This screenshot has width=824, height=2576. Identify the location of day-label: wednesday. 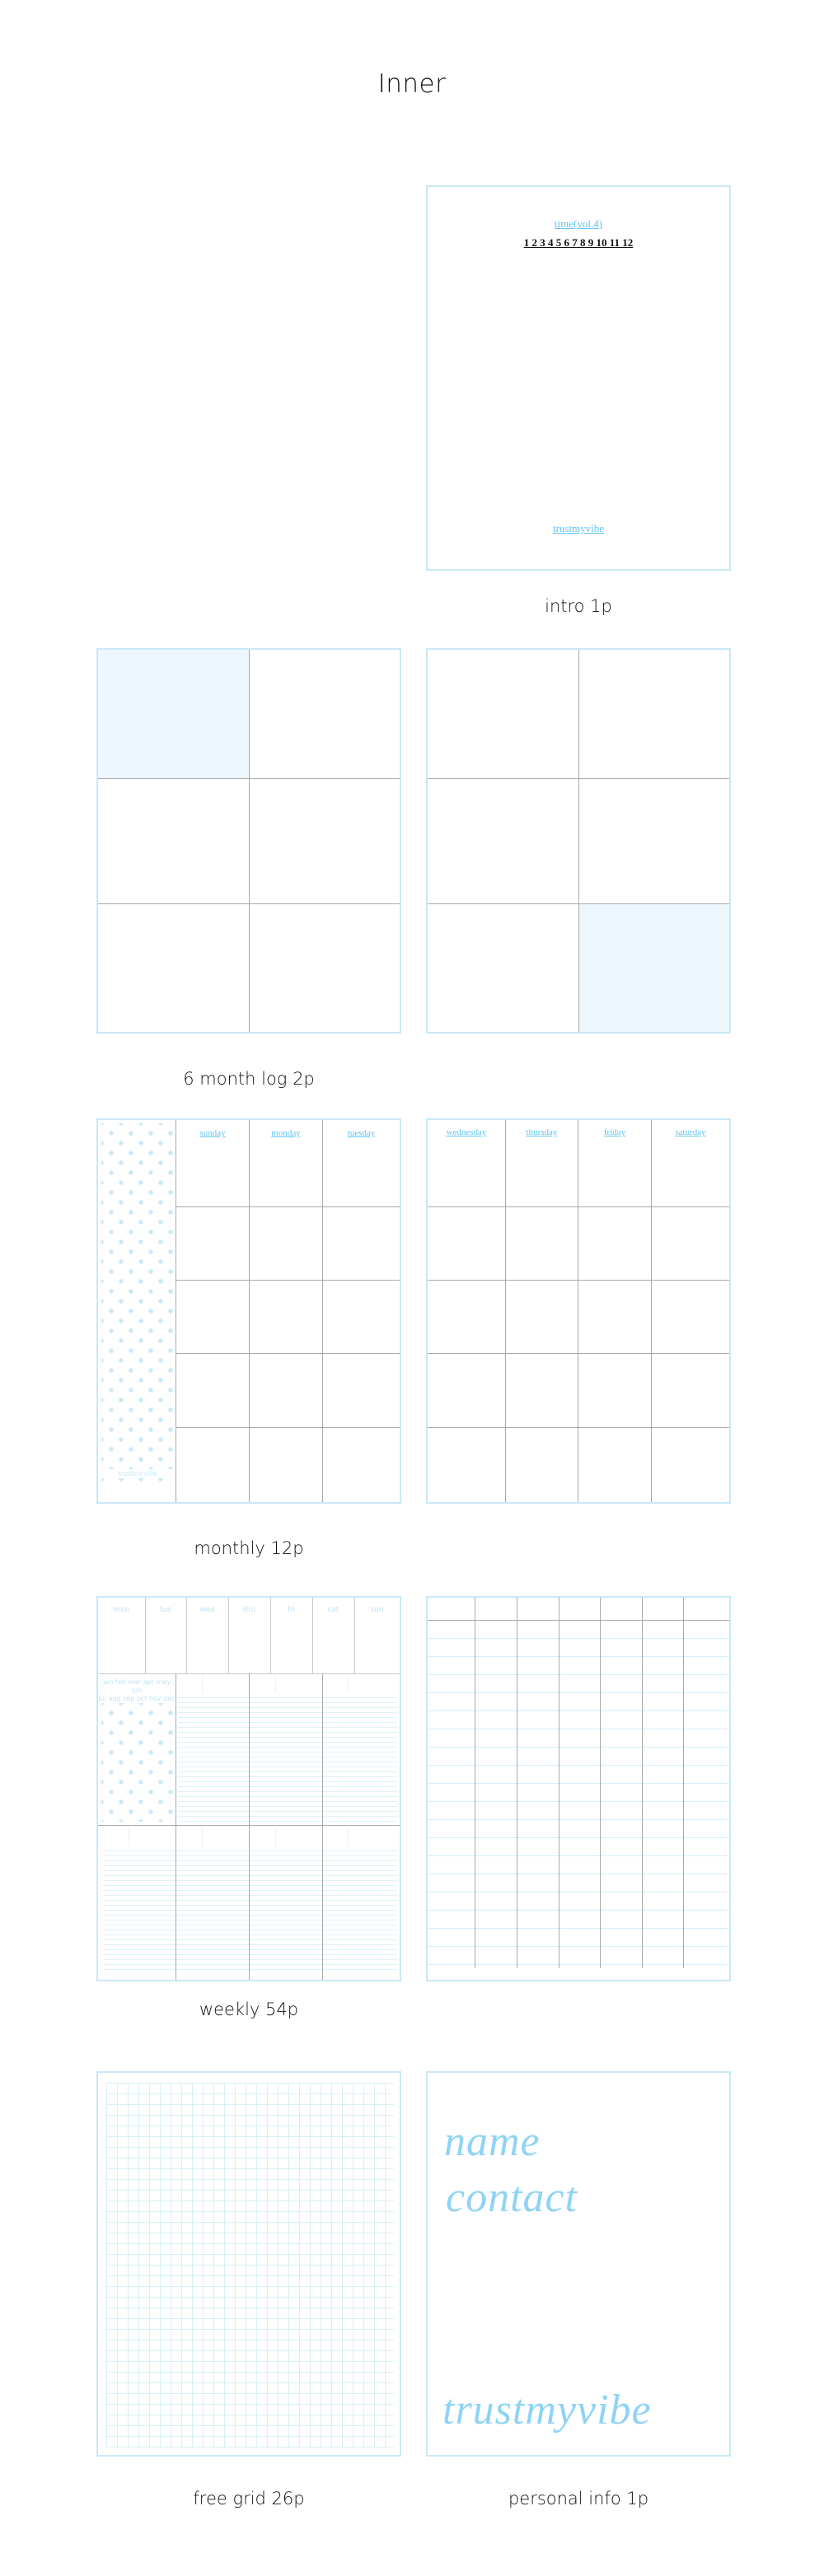
(466, 1132).